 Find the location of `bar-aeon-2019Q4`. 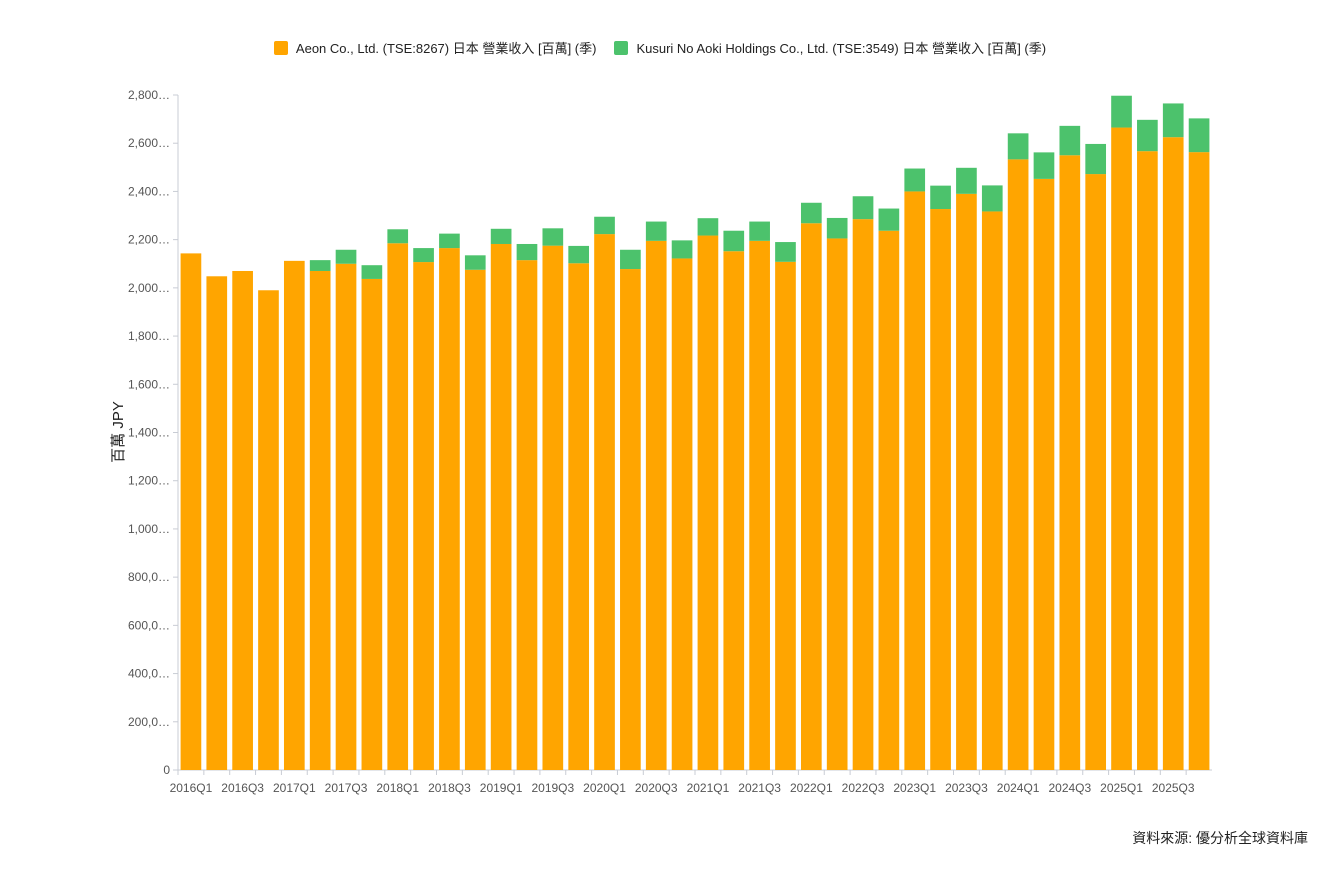

bar-aeon-2019Q4 is located at coordinates (579, 516).